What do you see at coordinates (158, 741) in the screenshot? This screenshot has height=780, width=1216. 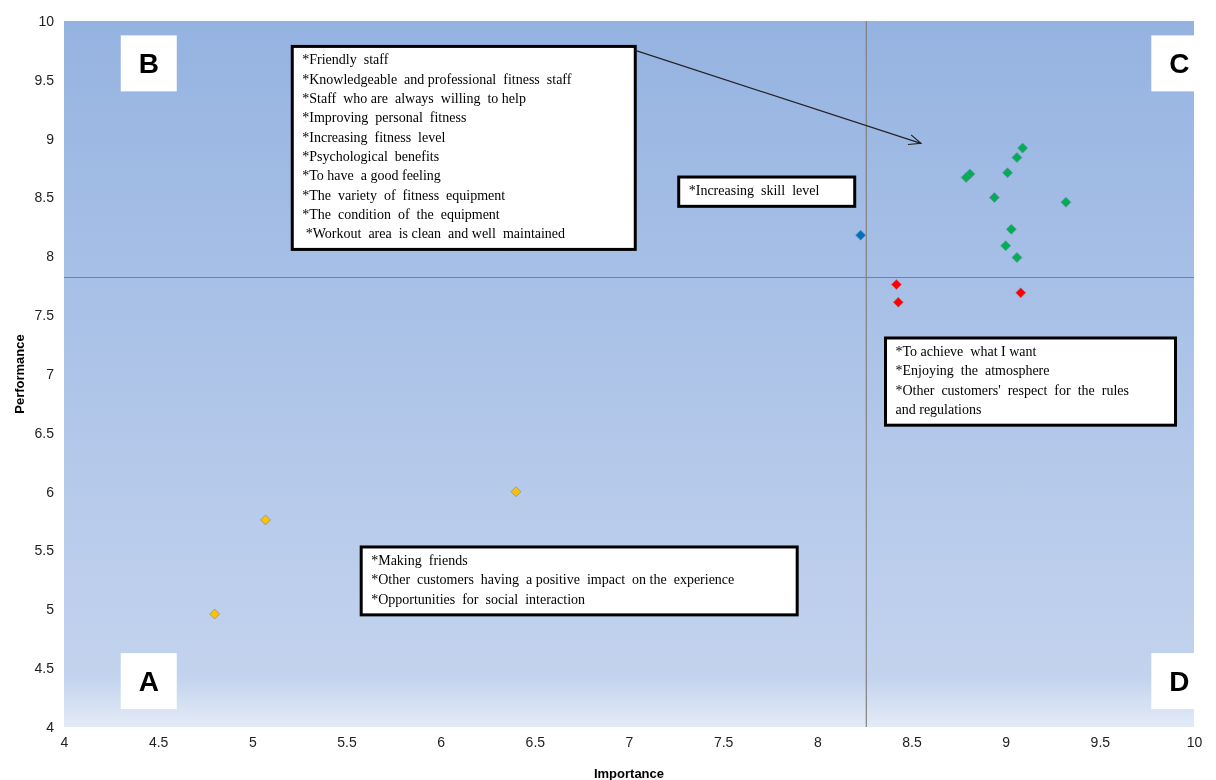 I see `x-tick-label: 4.5` at bounding box center [158, 741].